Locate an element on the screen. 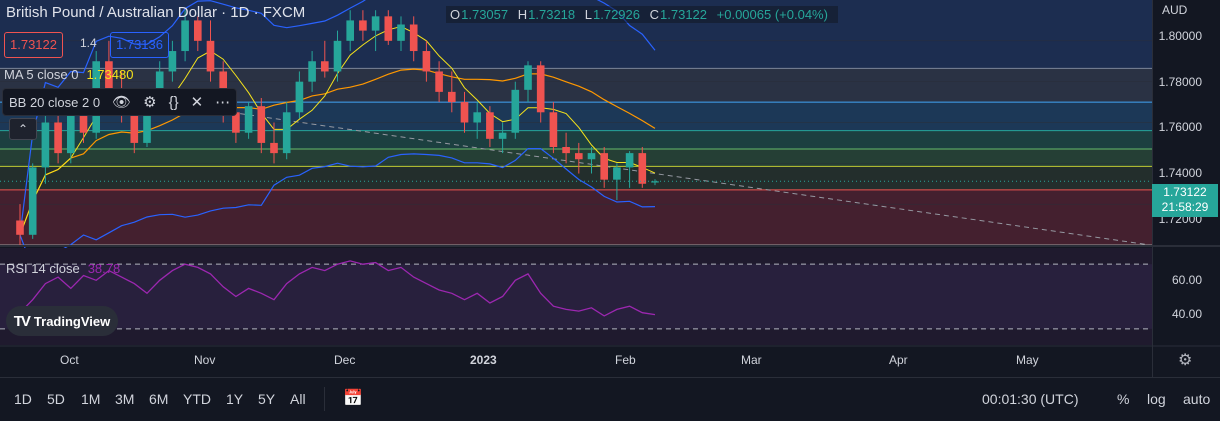 This screenshot has width=1220, height=421. time-axis-label: Feb is located at coordinates (625, 360).